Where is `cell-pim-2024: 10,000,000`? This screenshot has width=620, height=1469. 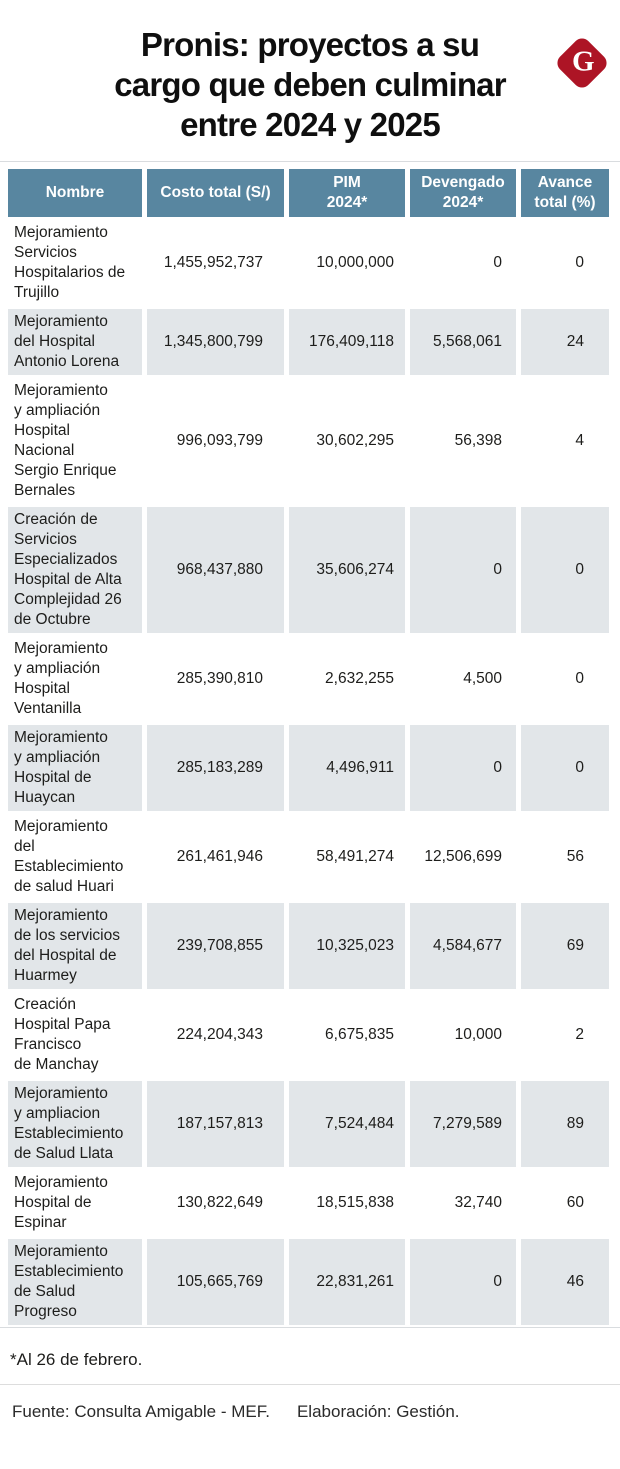 cell-pim-2024: 10,000,000 is located at coordinates (355, 262).